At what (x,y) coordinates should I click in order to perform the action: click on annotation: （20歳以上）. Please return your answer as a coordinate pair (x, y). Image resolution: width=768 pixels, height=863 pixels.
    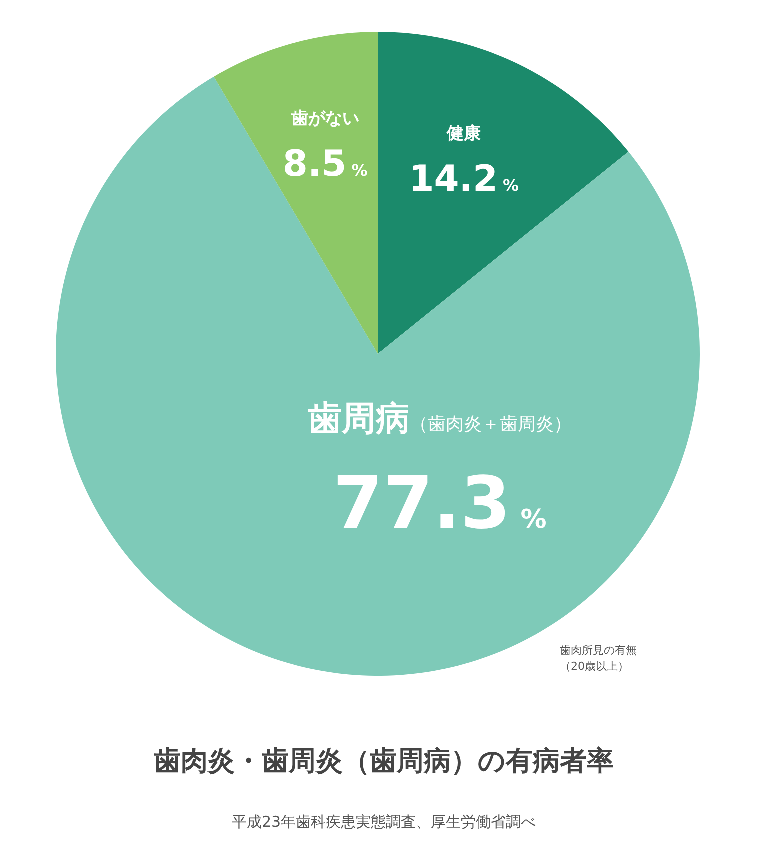
    Looking at the image, I should click on (594, 666).